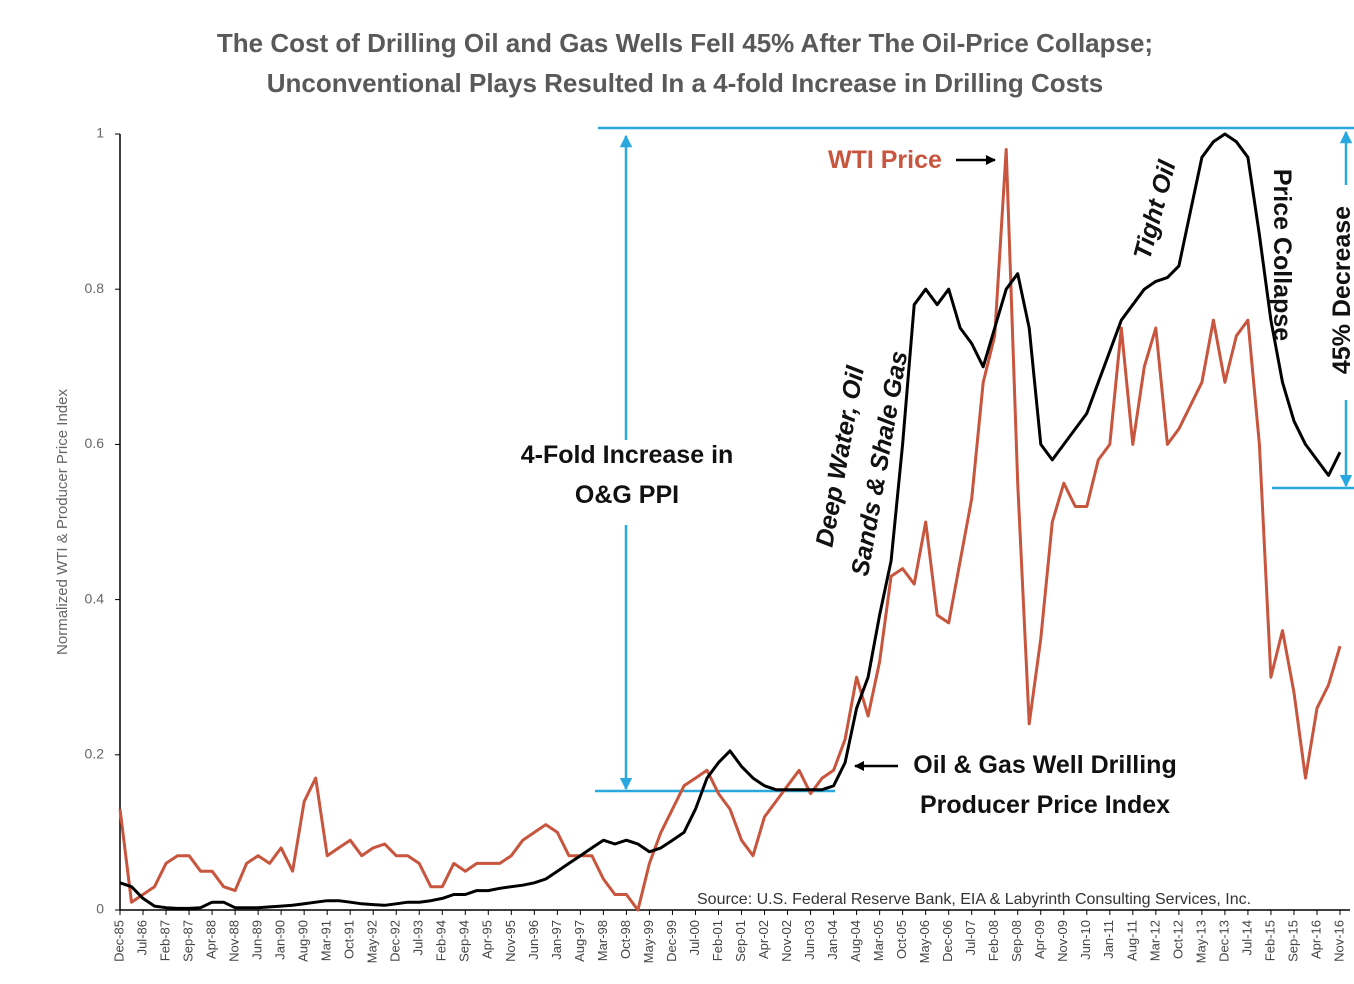 This screenshot has height=984, width=1354. Describe the element at coordinates (832, 940) in the screenshot. I see `x-tick-label: Jan-04` at that location.